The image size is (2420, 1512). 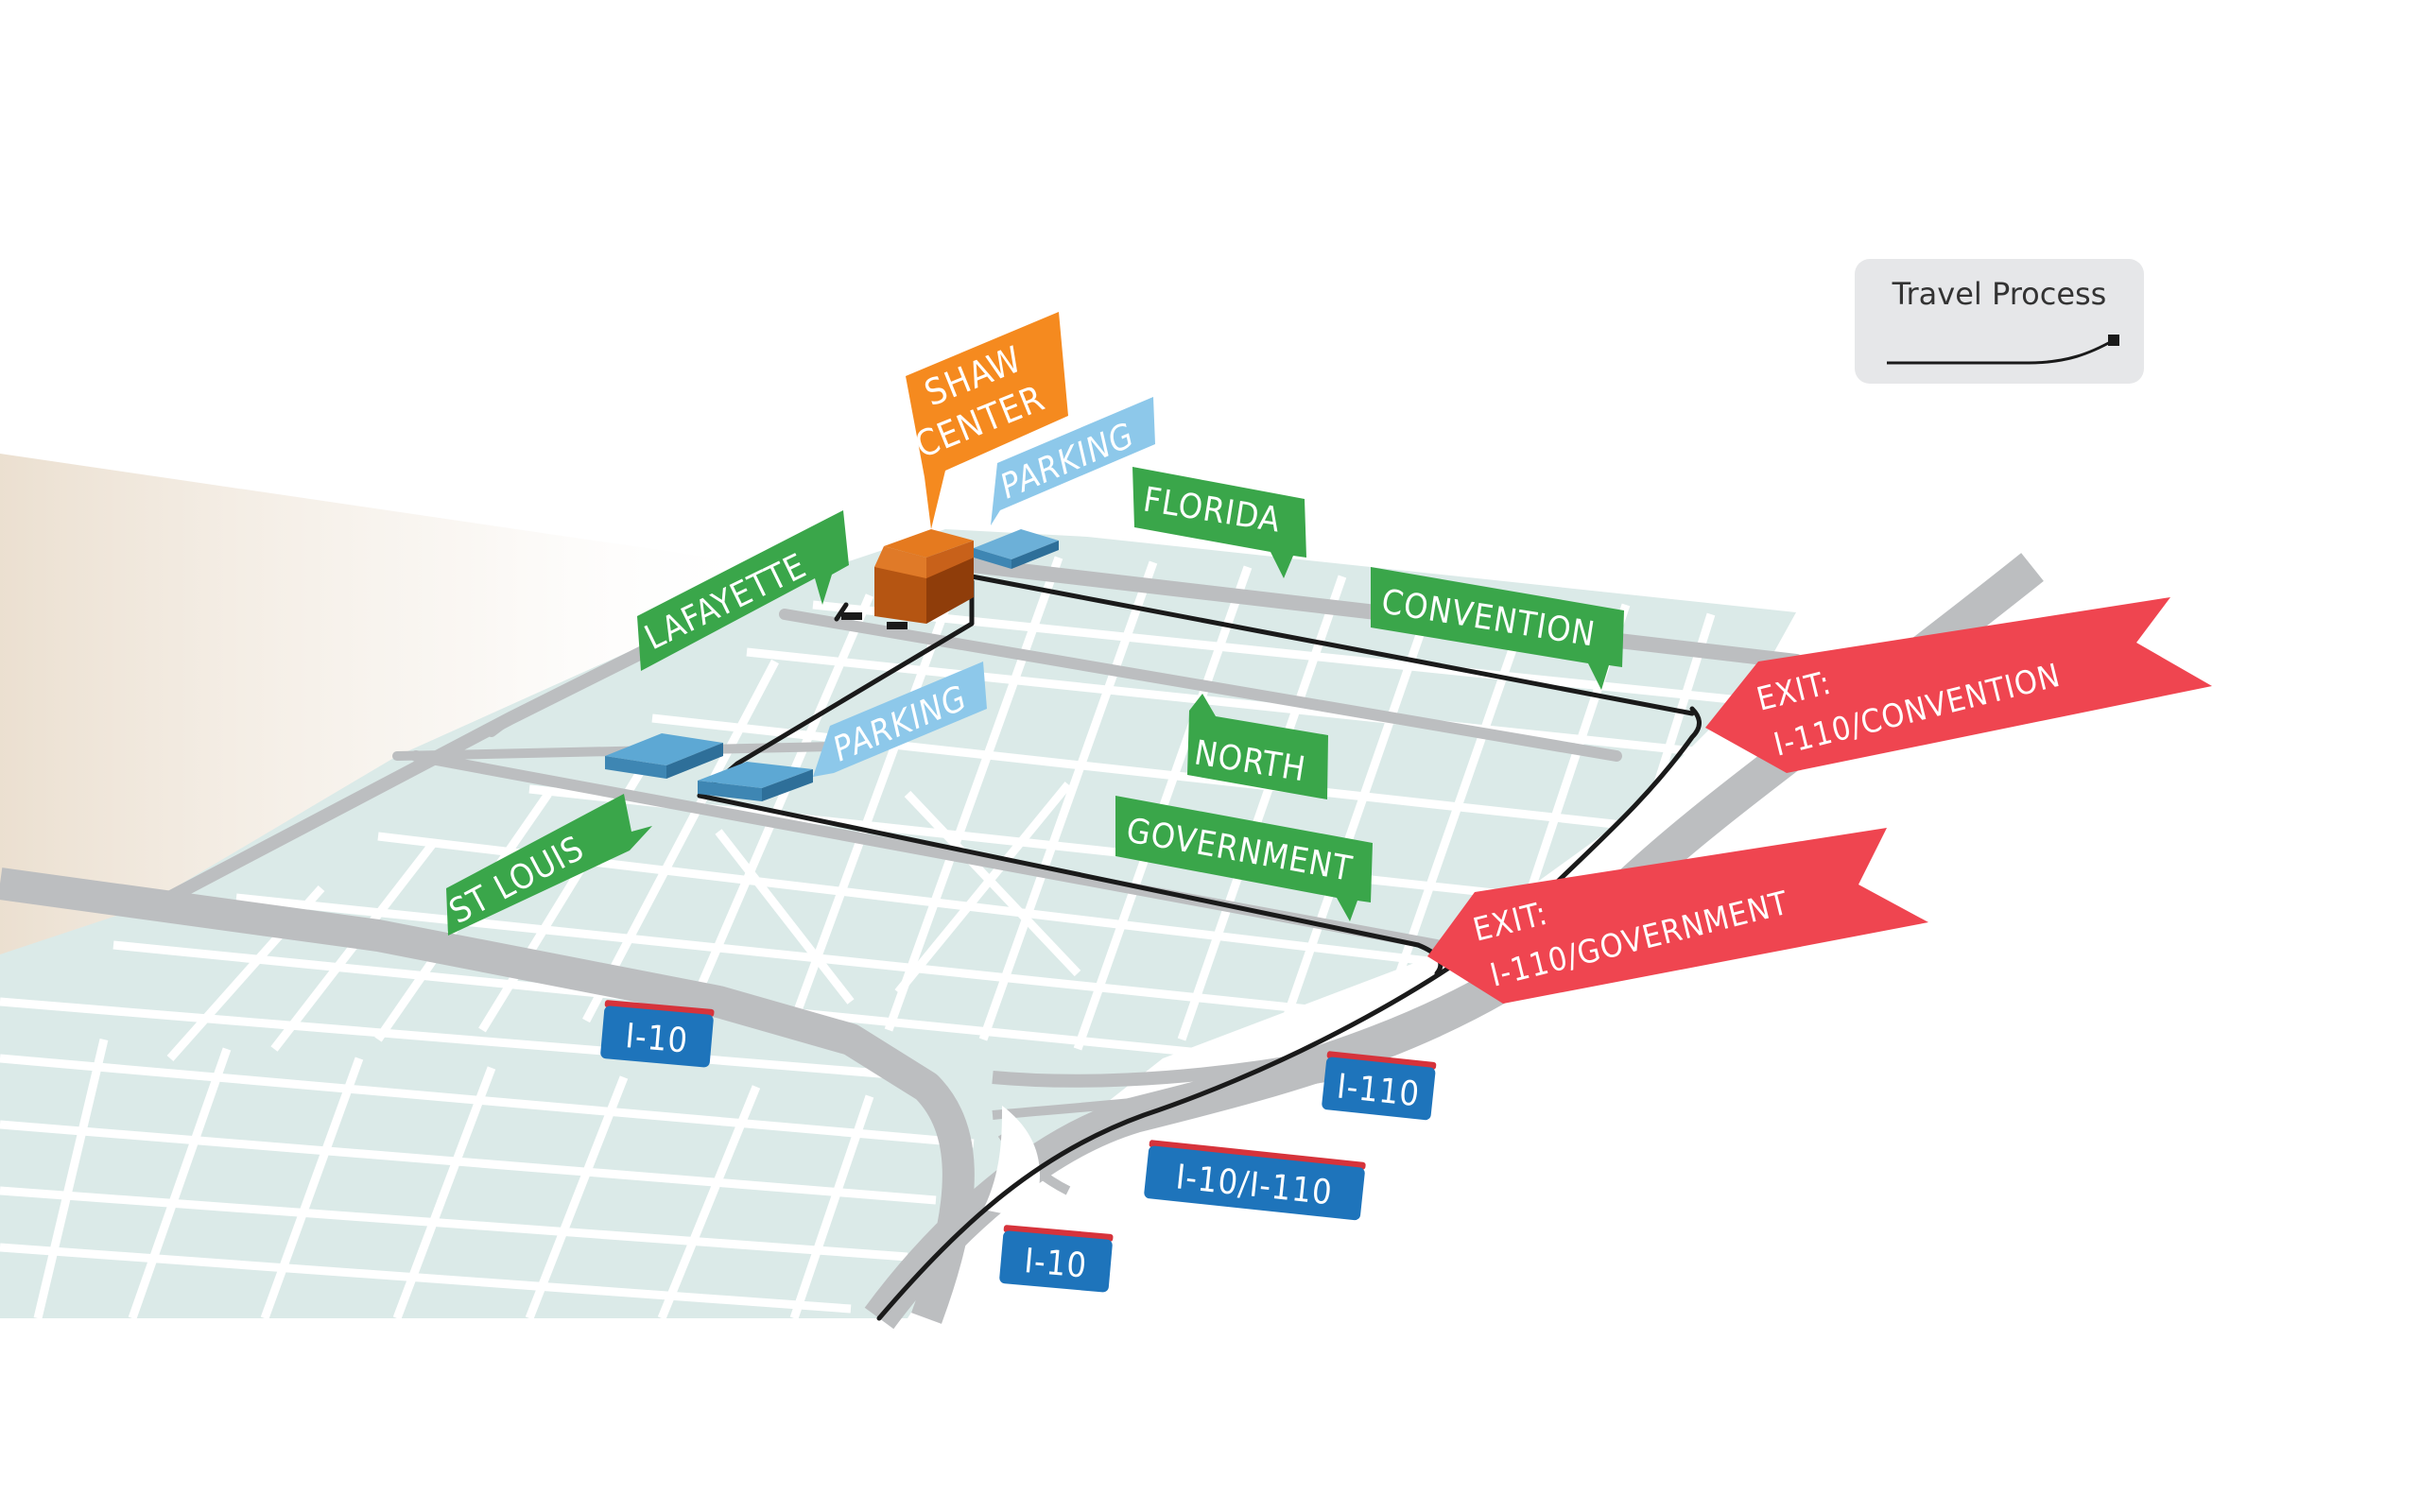 I want to click on legend: Travel Process, so click(x=2000, y=321).